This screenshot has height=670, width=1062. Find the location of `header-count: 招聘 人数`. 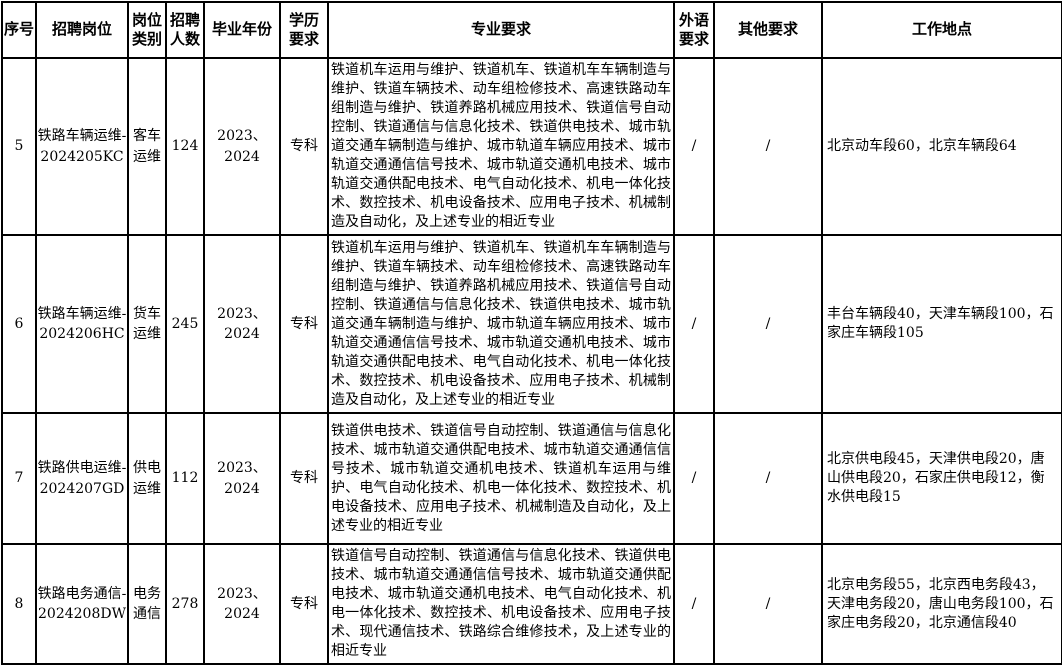

header-count: 招聘 人数 is located at coordinates (185, 30).